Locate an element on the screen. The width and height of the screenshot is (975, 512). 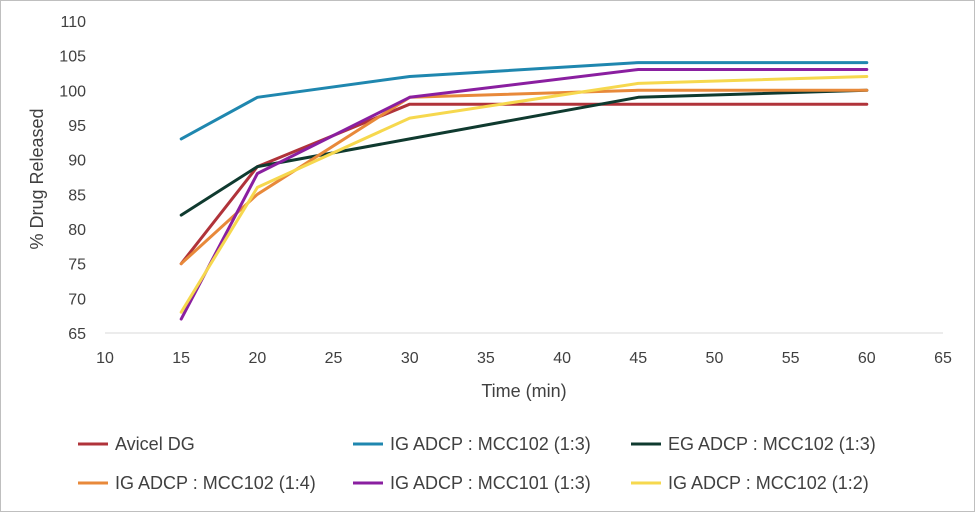
x-tick-label: 50 is located at coordinates (715, 358).